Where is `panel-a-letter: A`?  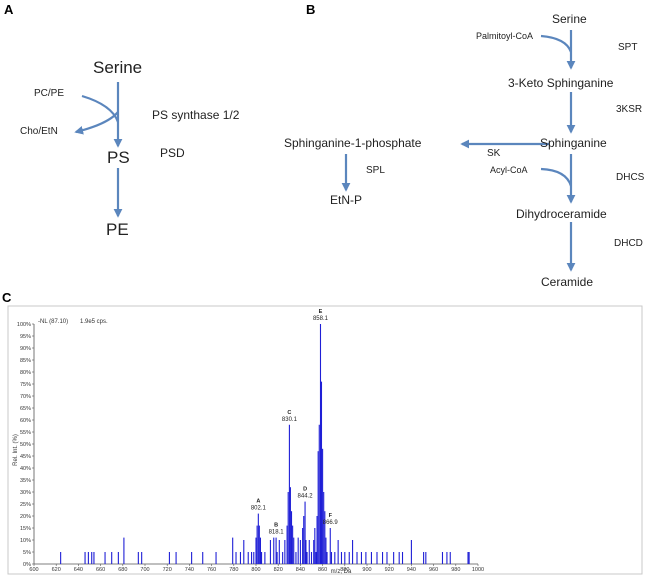
panel-a-letter: A is located at coordinates (9, 9).